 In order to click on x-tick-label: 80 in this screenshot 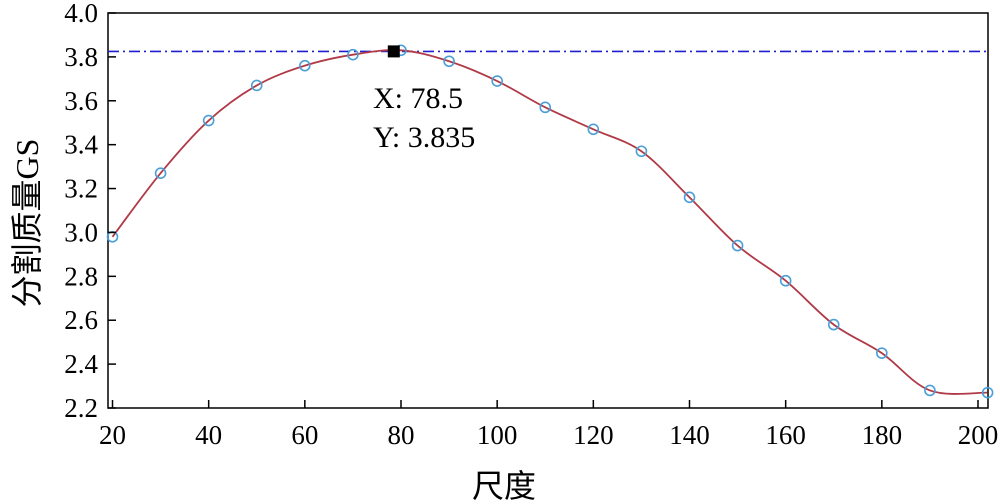, I will do `click(401, 435)`.